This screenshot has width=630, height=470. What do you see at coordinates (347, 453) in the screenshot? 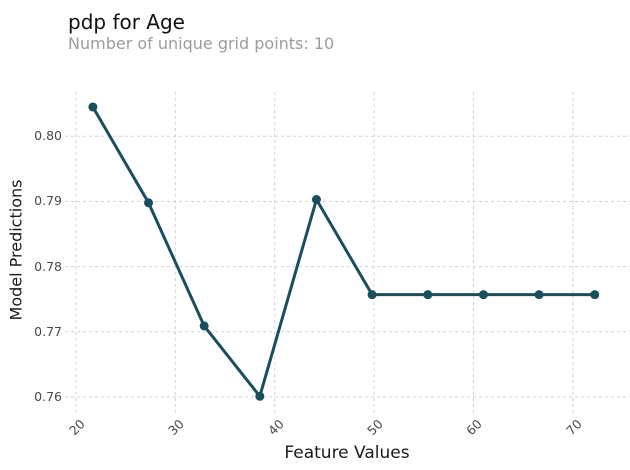
I see `x-axis-title: Feature Values` at bounding box center [347, 453].